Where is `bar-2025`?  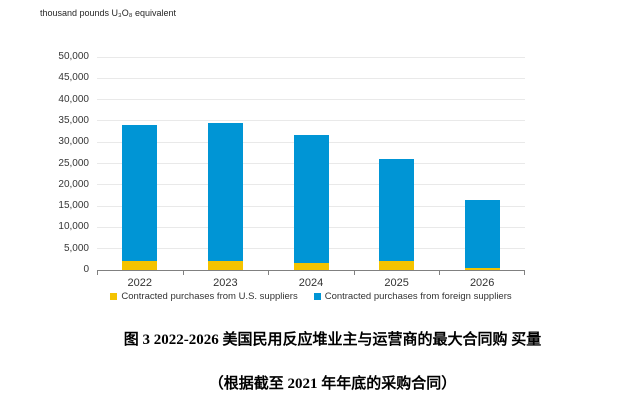 bar-2025 is located at coordinates (397, 214).